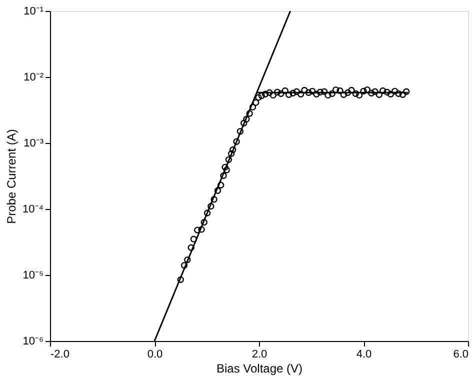 The width and height of the screenshot is (474, 379). I want to click on x-tick-label: 6.0, so click(460, 354).